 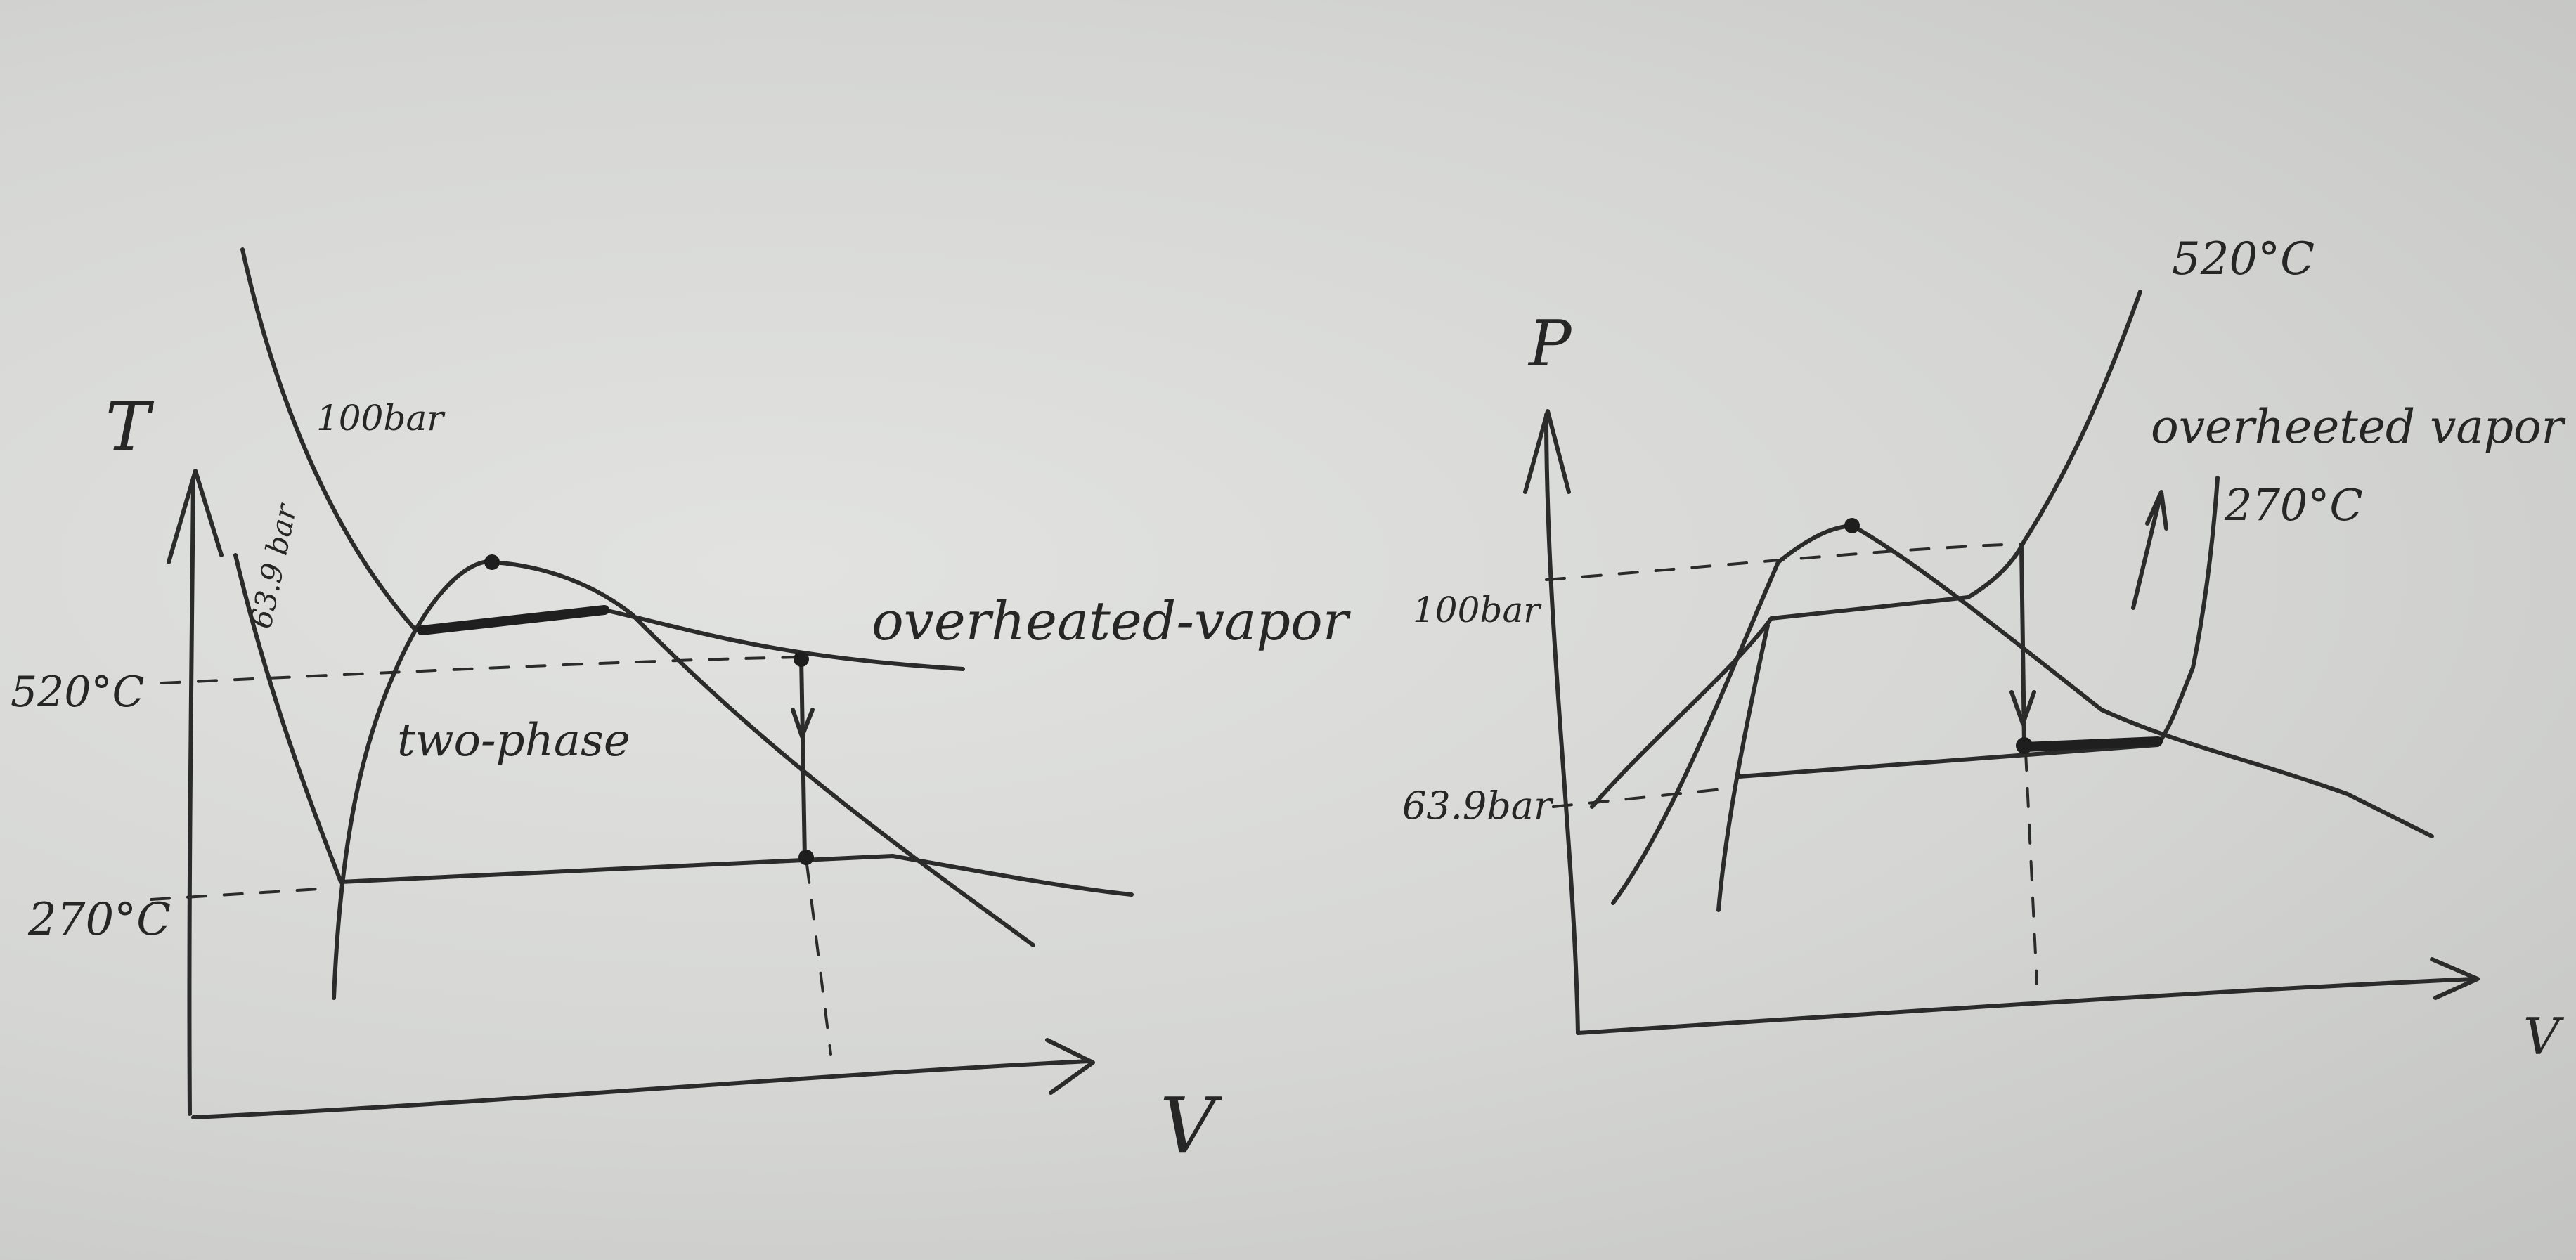 What do you see at coordinates (1070, 1067) in the screenshot?
I see `tv-x-arrowhead` at bounding box center [1070, 1067].